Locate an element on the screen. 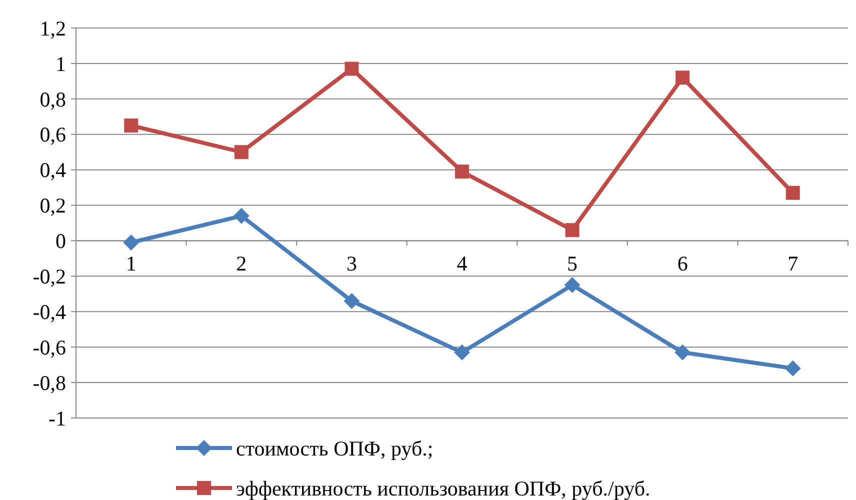 The width and height of the screenshot is (856, 500). y-tick-label: 0,8 is located at coordinates (53, 99).